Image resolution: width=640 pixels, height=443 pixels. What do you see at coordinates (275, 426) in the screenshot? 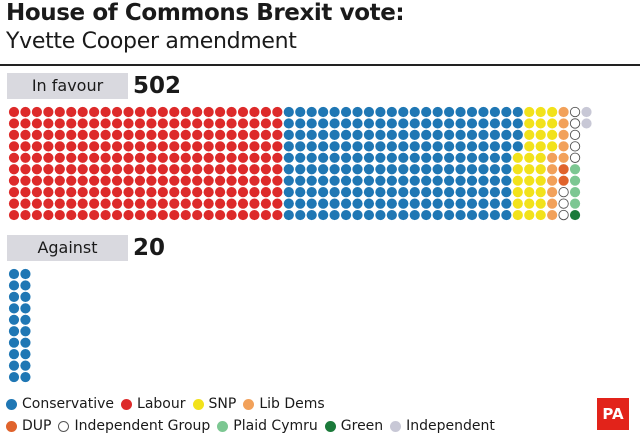
I see `legend-label-plaid-cymru: Plaid Cymru` at bounding box center [275, 426].